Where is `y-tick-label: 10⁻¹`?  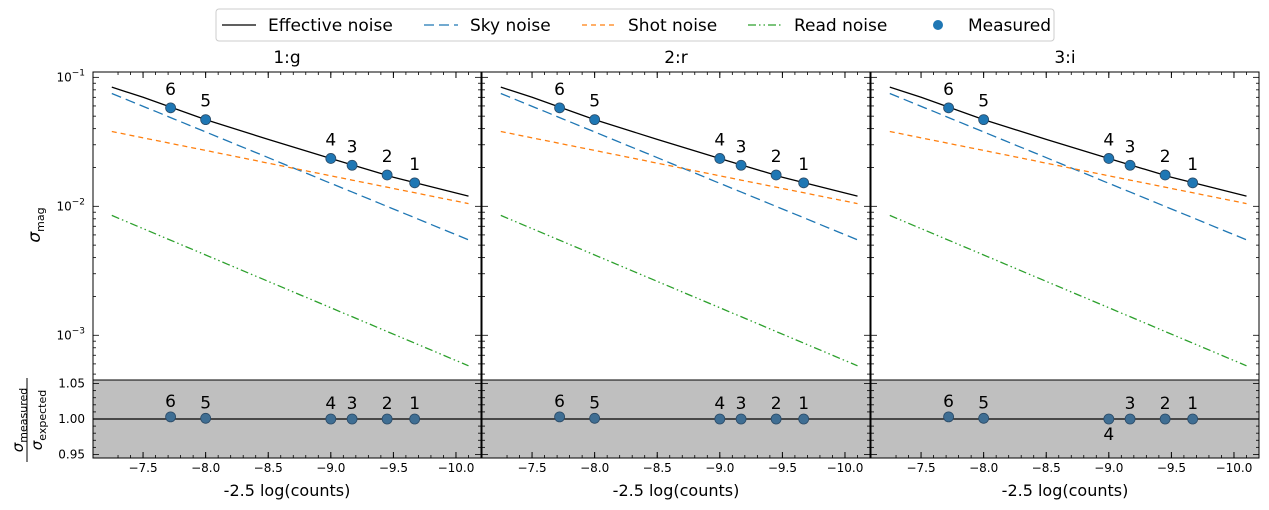 y-tick-label: 10⁻¹ is located at coordinates (70, 76).